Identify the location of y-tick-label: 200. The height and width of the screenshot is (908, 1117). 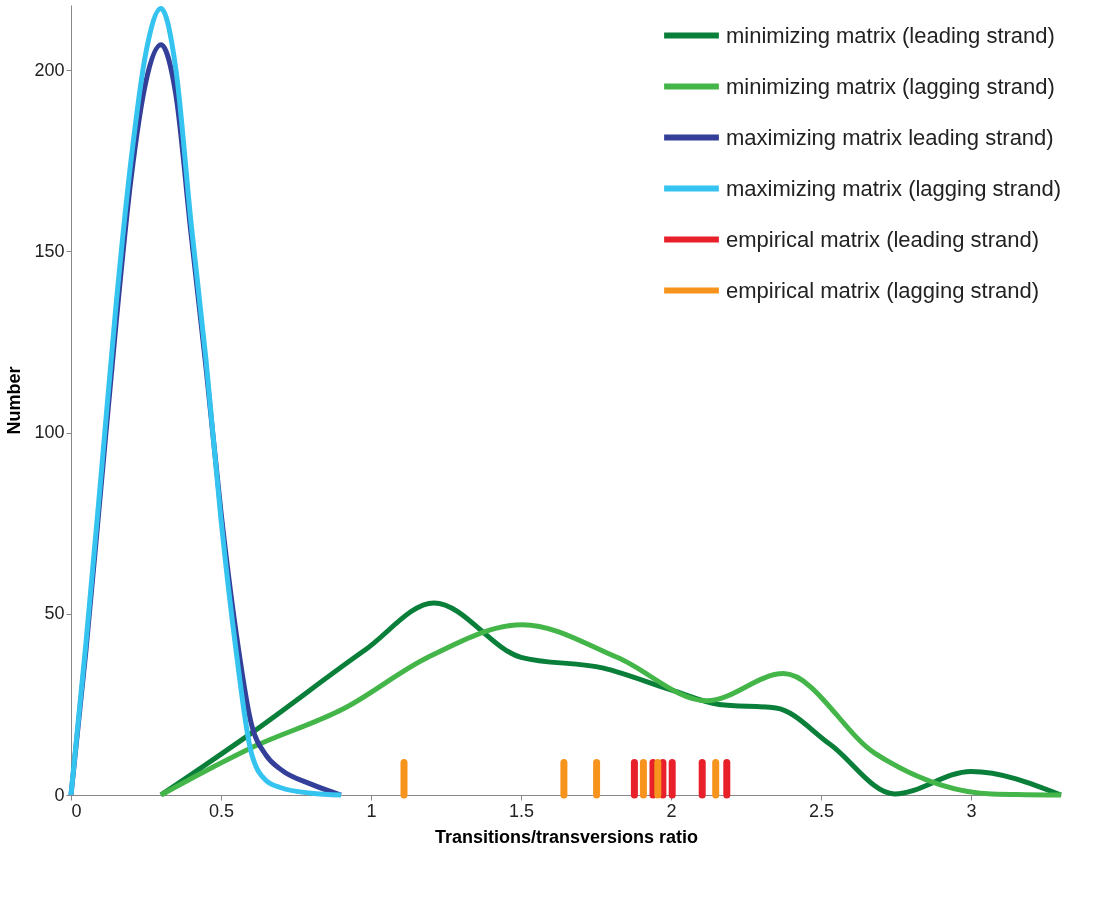
(49, 69).